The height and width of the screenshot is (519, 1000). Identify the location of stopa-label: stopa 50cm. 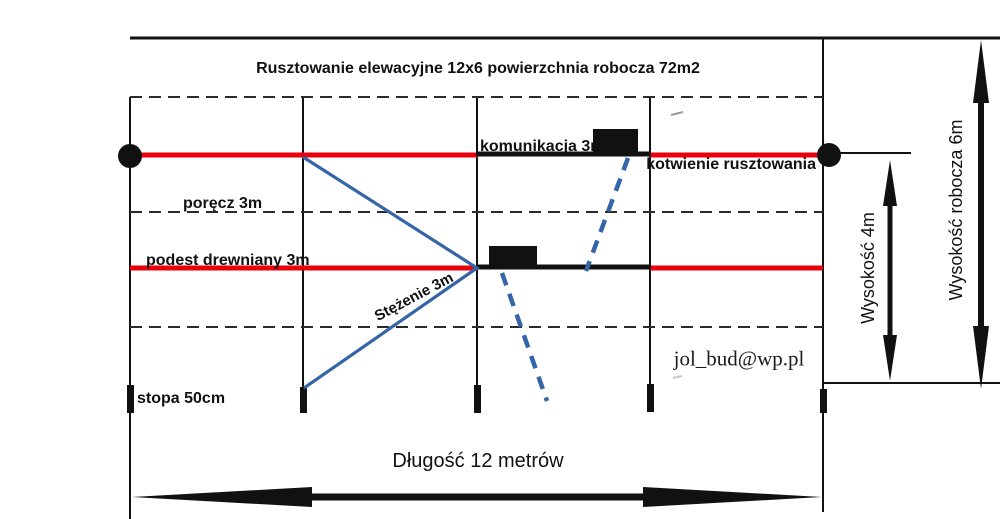
(181, 398).